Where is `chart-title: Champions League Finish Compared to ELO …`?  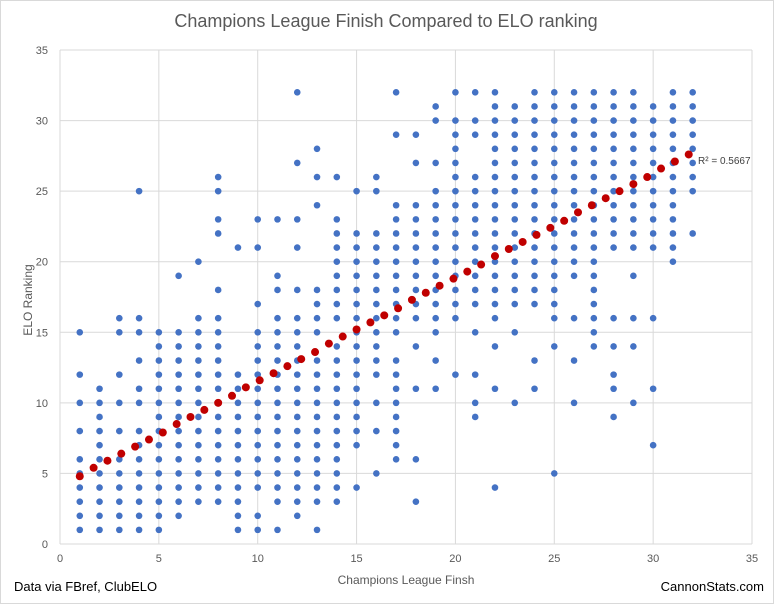 chart-title: Champions League Finish Compared to ELO … is located at coordinates (385, 21).